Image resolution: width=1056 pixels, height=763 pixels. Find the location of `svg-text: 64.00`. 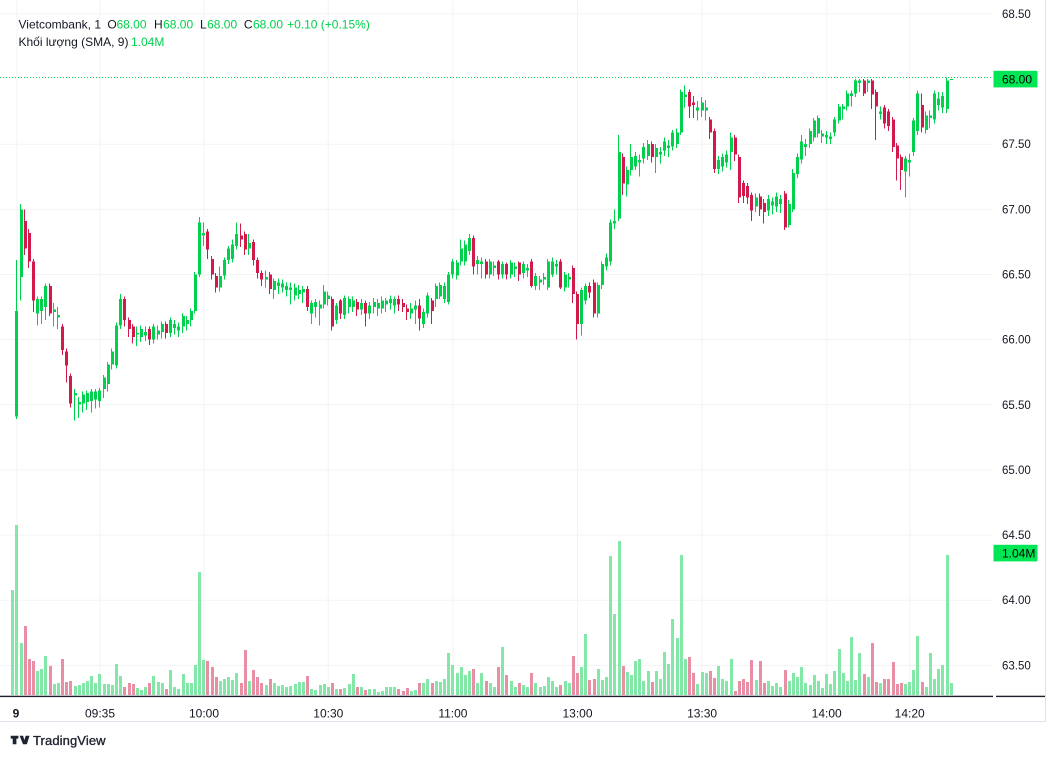

svg-text: 64.00 is located at coordinates (1016, 601).